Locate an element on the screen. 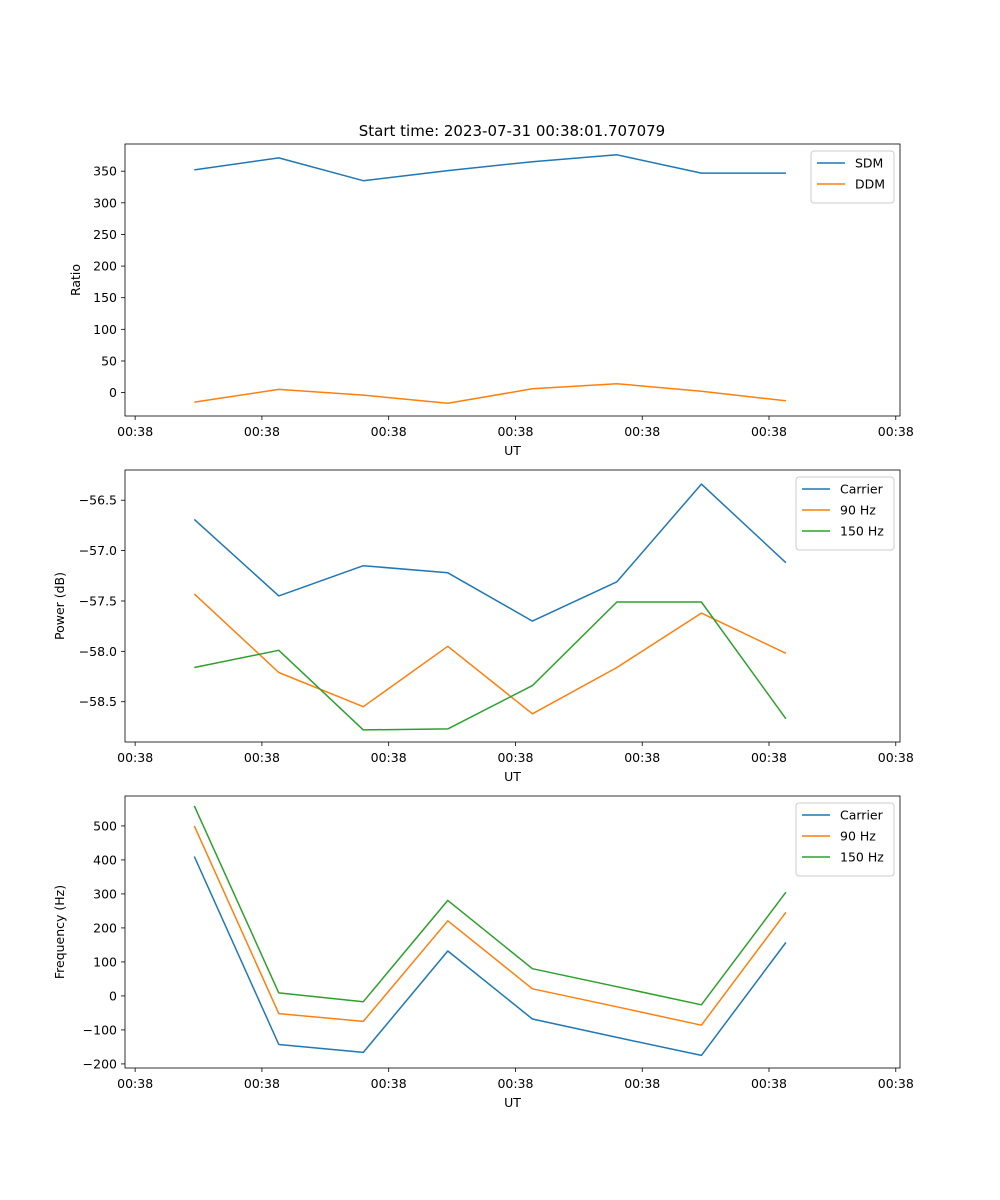 The height and width of the screenshot is (1200, 1000). y-tick-label: −57.5 is located at coordinates (98, 600).